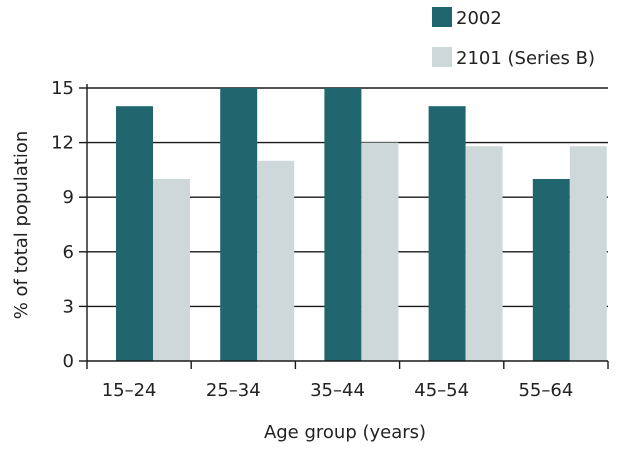  What do you see at coordinates (525, 58) in the screenshot?
I see `legend-label: 2101 (Series B)` at bounding box center [525, 58].